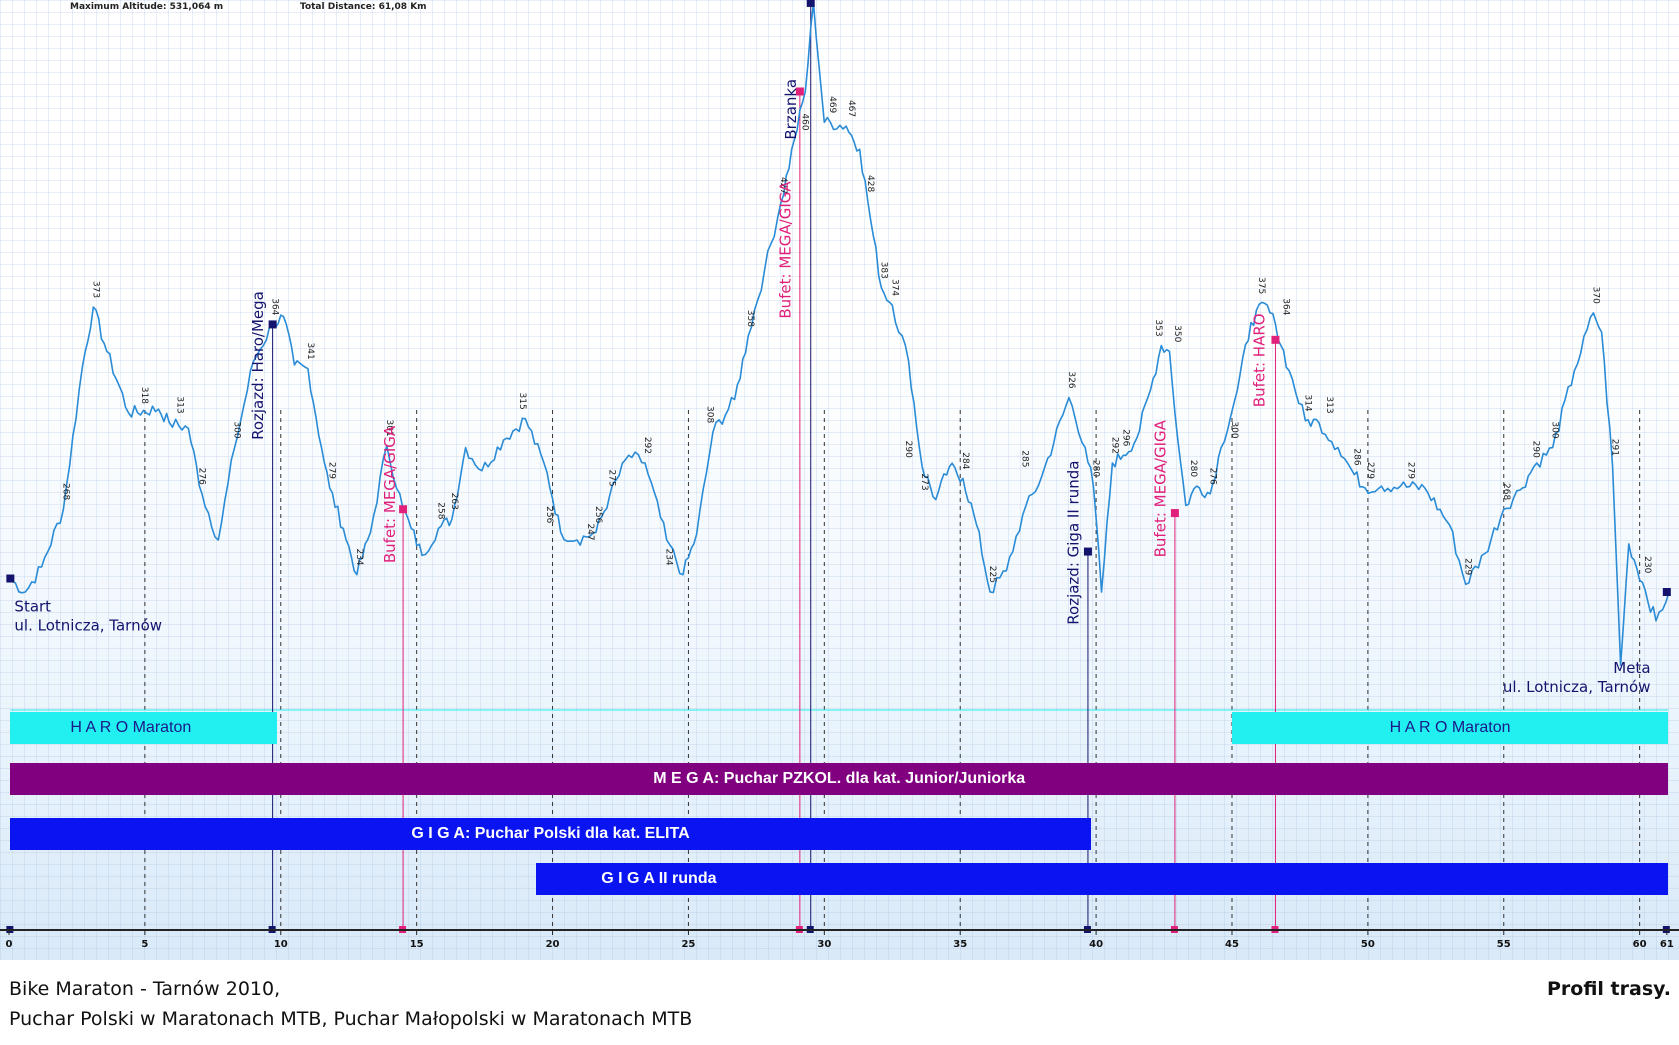 This screenshot has height=1045, width=1679. What do you see at coordinates (32, 606) in the screenshot?
I see `annotation-label: Start` at bounding box center [32, 606].